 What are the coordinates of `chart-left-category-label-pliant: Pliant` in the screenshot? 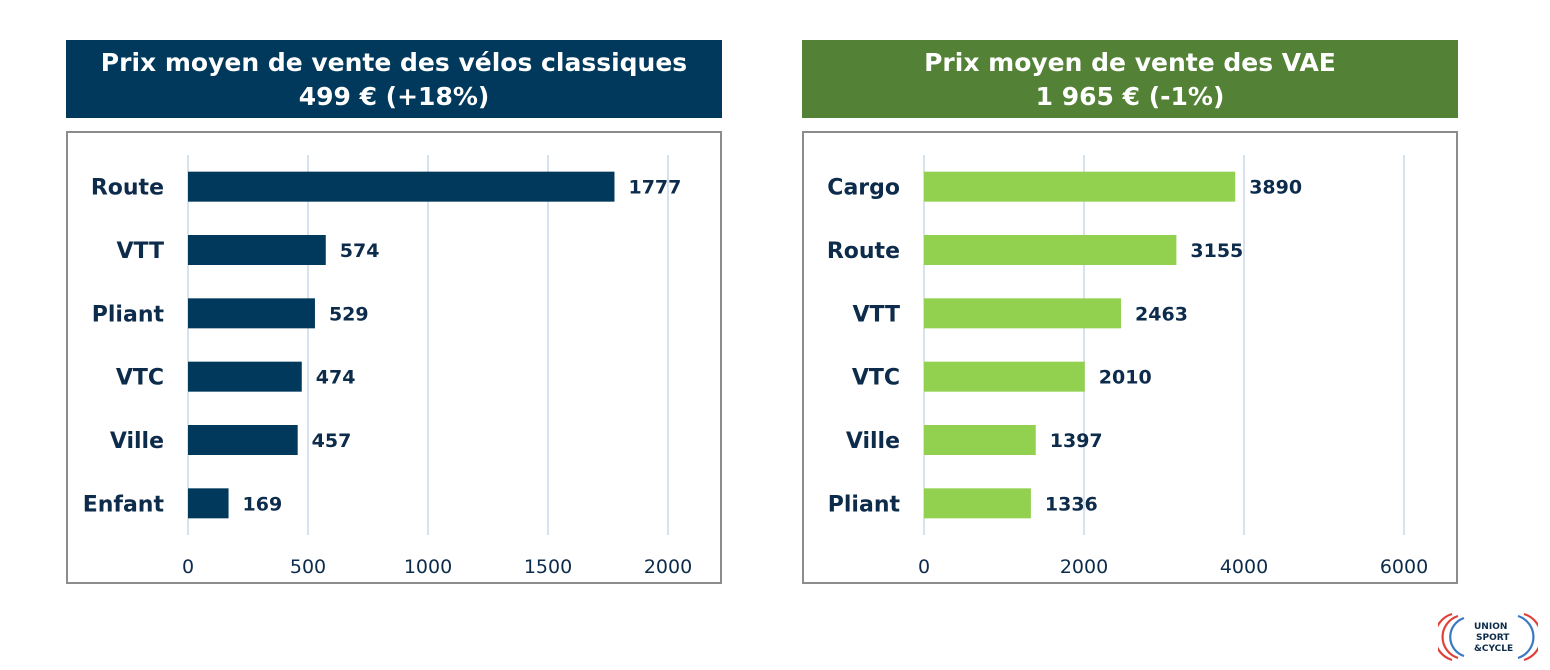 It's located at (128, 314).